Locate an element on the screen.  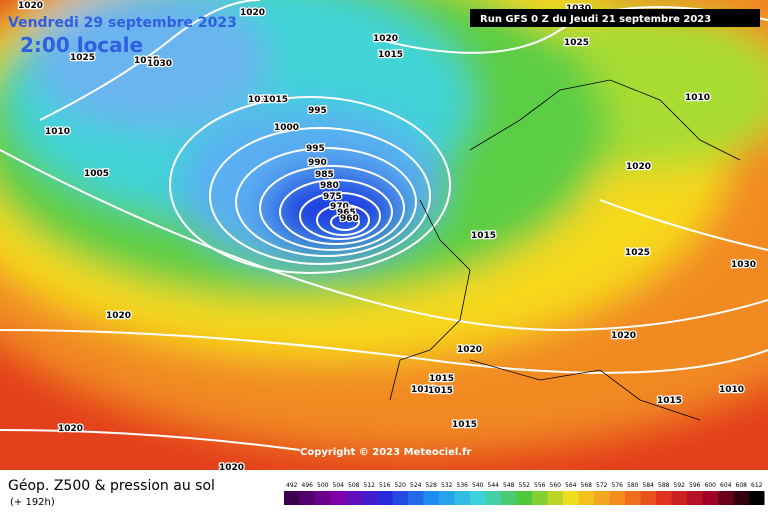
scale-label: 520 is located at coordinates (401, 485).